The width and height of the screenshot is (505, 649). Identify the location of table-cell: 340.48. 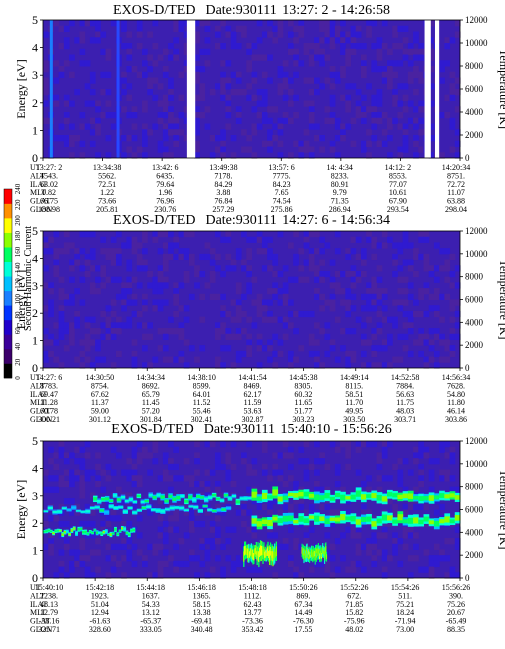
(202, 629).